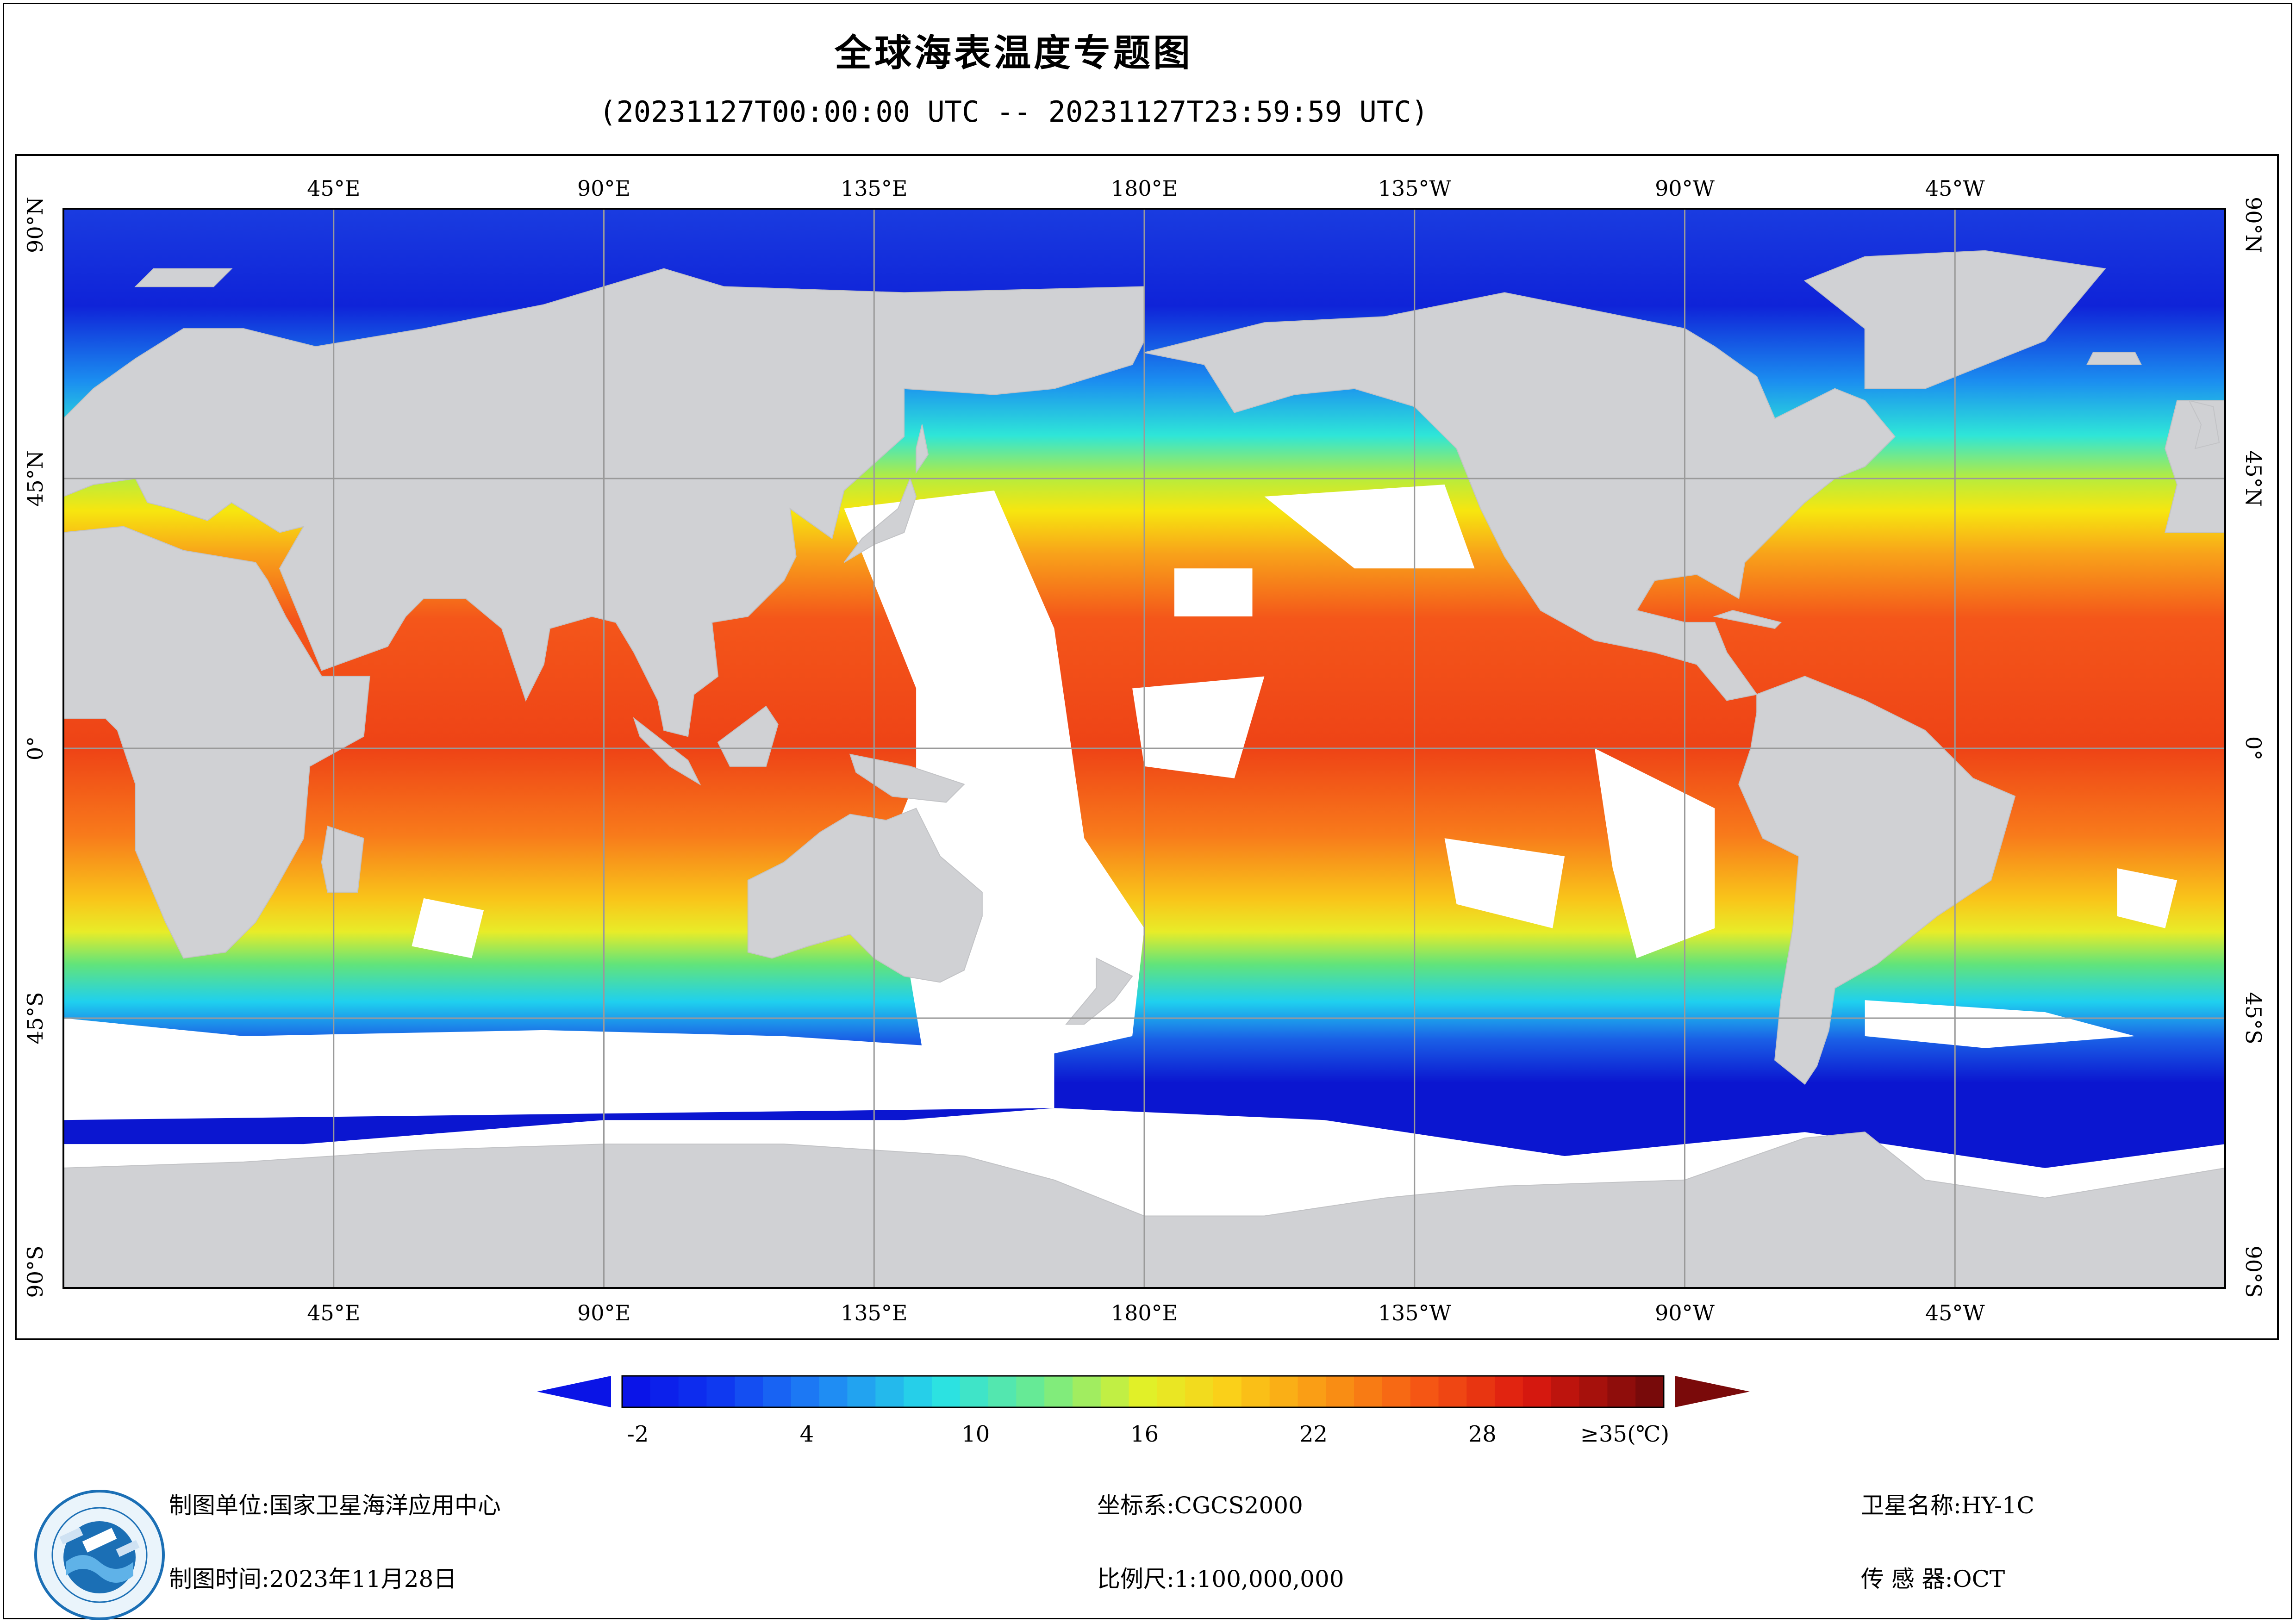  I want to click on scale-value: 1:100,000,000, so click(1259, 1579).